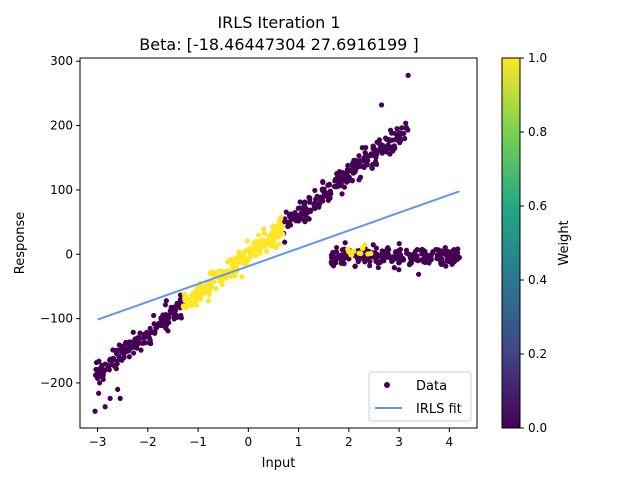  I want to click on y-tick-label: 200, so click(61, 126).